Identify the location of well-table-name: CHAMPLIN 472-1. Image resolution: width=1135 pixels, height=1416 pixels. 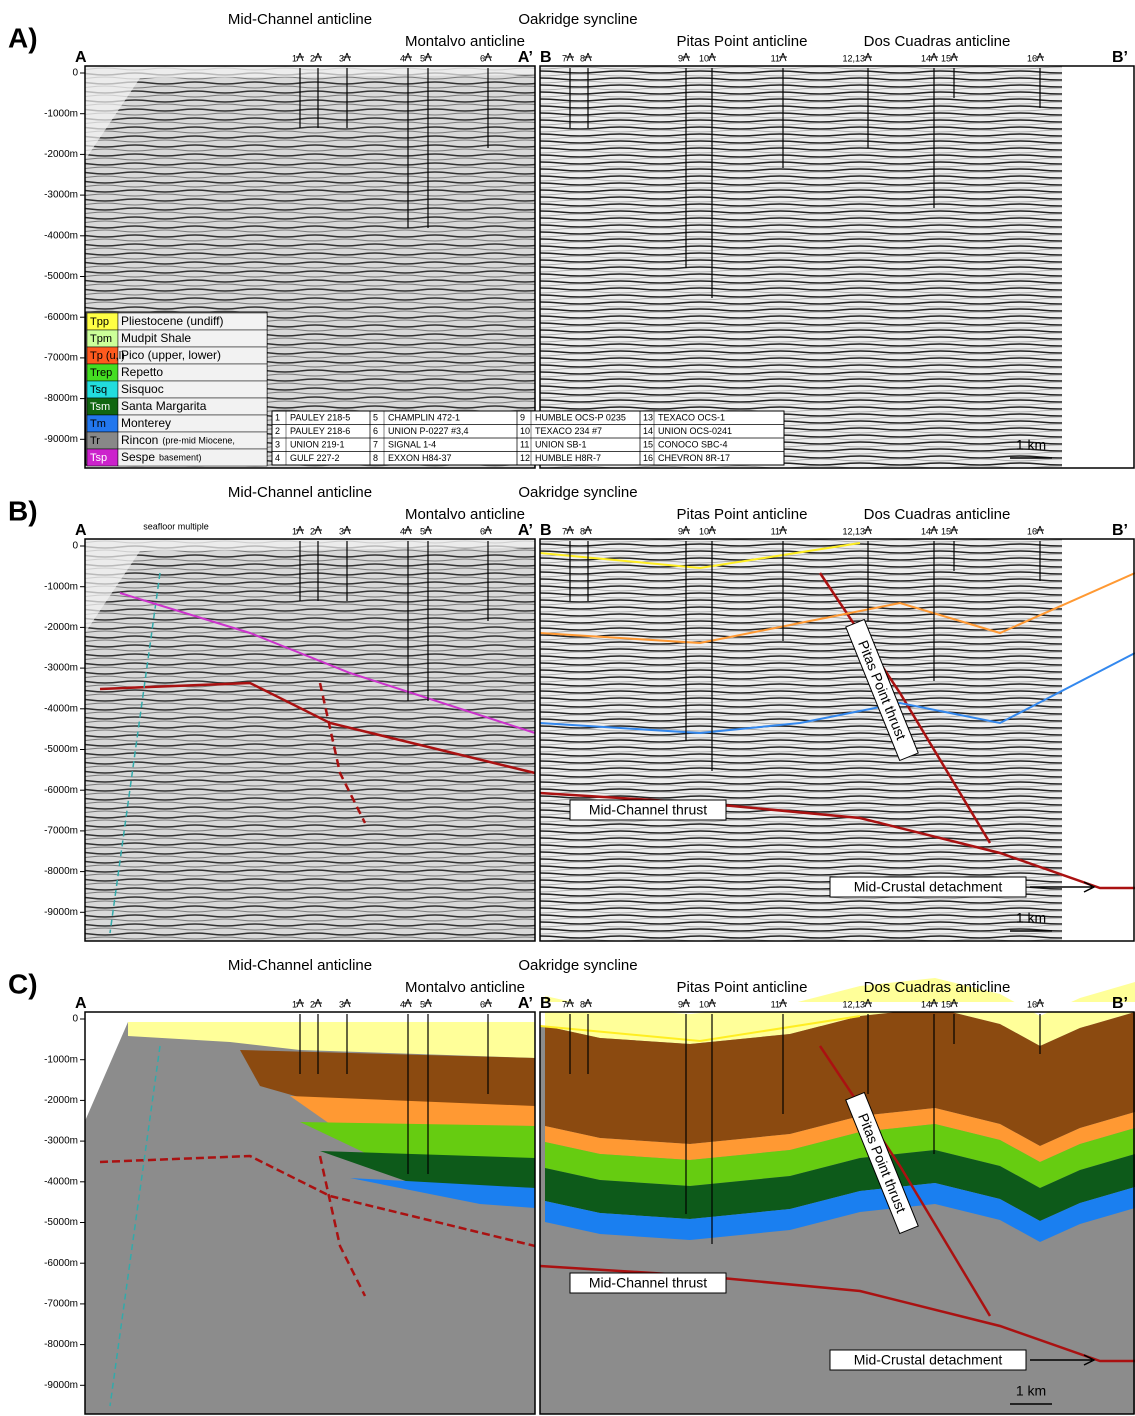
(424, 417).